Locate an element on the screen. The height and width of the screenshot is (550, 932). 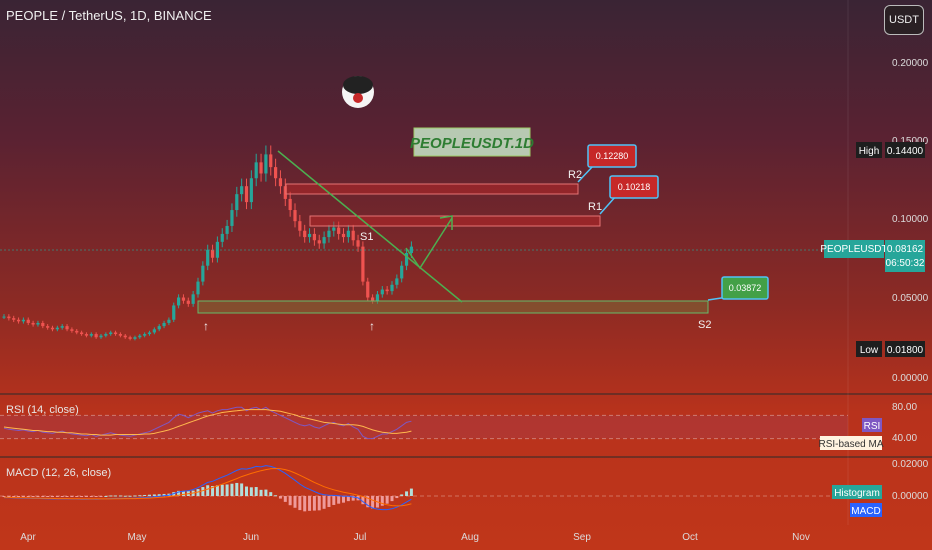
low-value: 0.01800 is located at coordinates (905, 350).